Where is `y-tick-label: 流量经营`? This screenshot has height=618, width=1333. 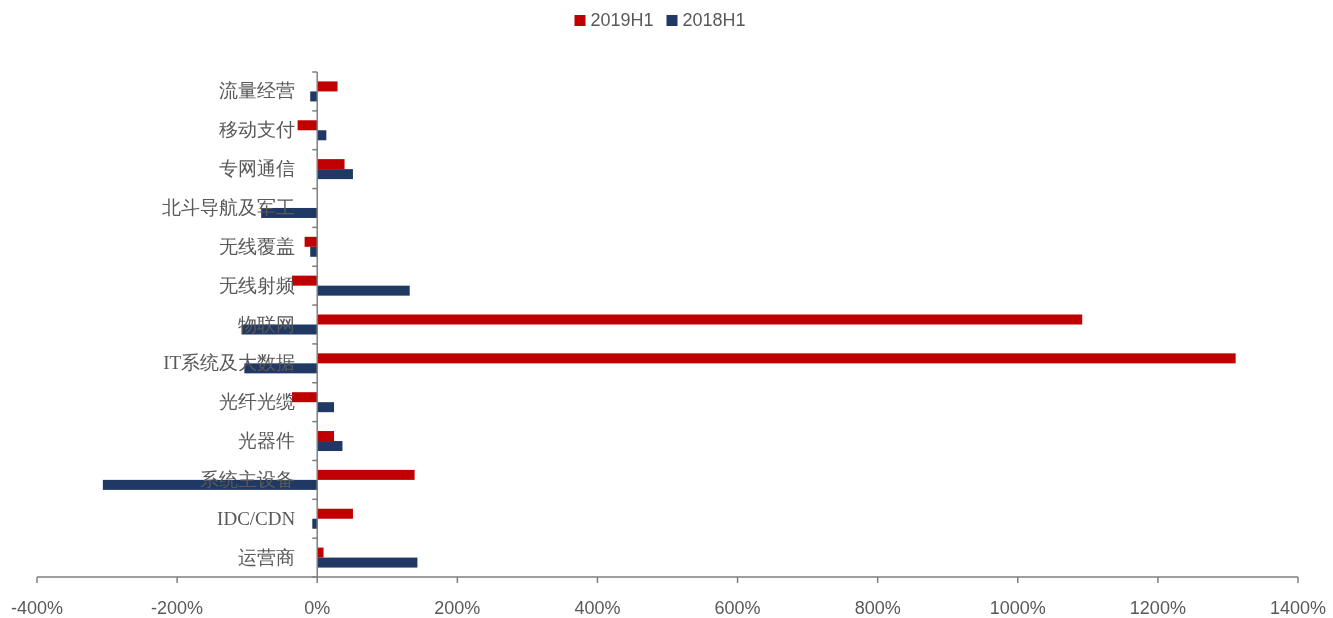
y-tick-label: 流量经营 is located at coordinates (257, 91).